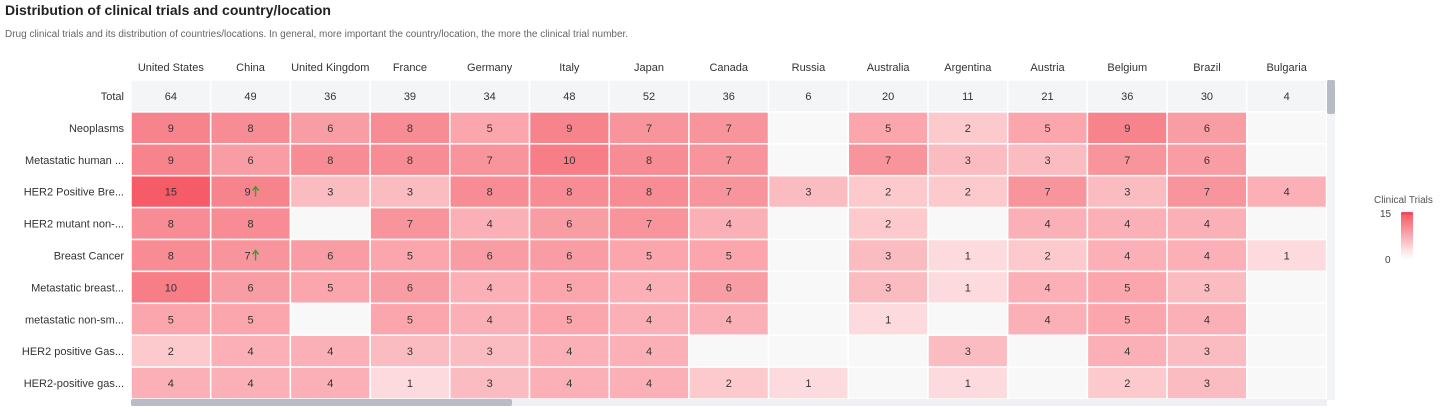 Image resolution: width=1445 pixels, height=412 pixels. I want to click on column-header: Argentina, so click(968, 68).